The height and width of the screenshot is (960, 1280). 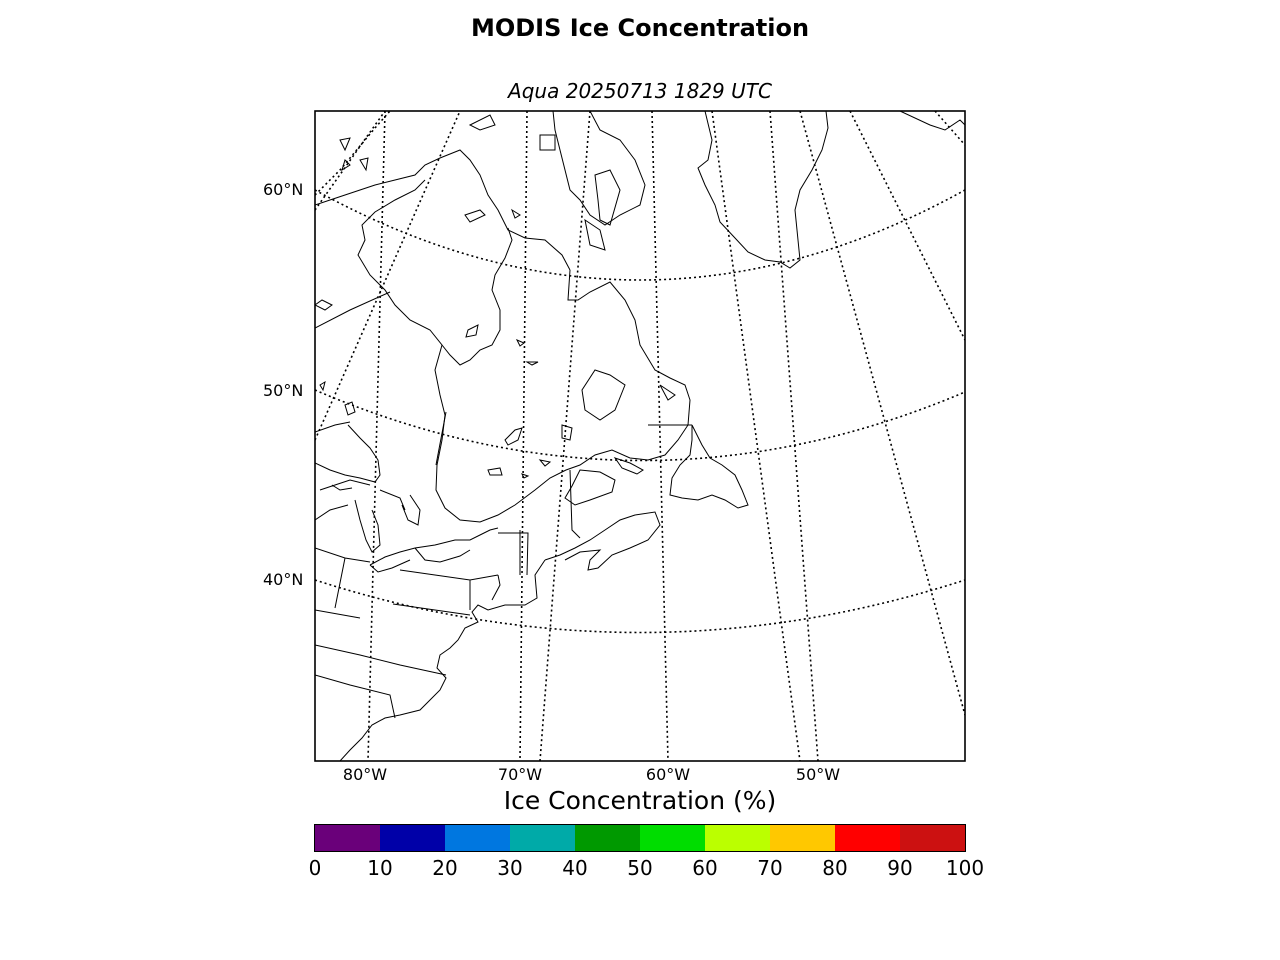 I want to click on political-borders, so click(x=503, y=505).